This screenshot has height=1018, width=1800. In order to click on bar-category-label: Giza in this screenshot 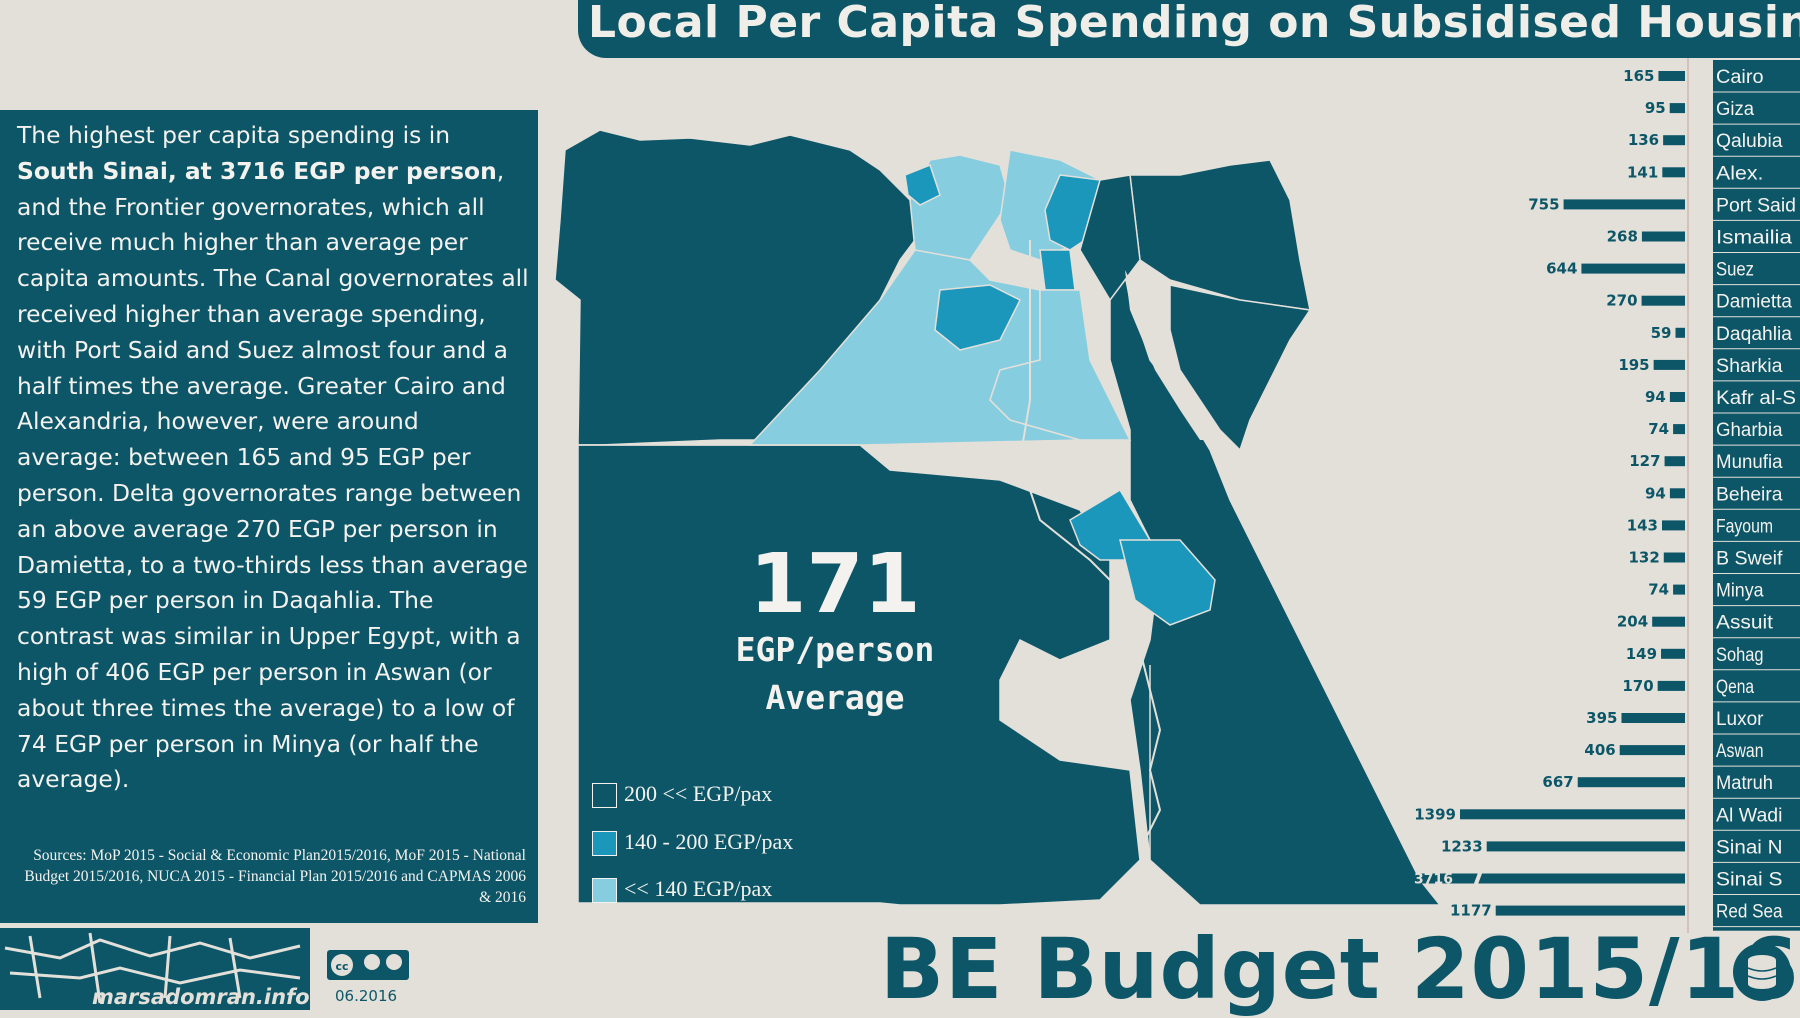, I will do `click(1735, 109)`.